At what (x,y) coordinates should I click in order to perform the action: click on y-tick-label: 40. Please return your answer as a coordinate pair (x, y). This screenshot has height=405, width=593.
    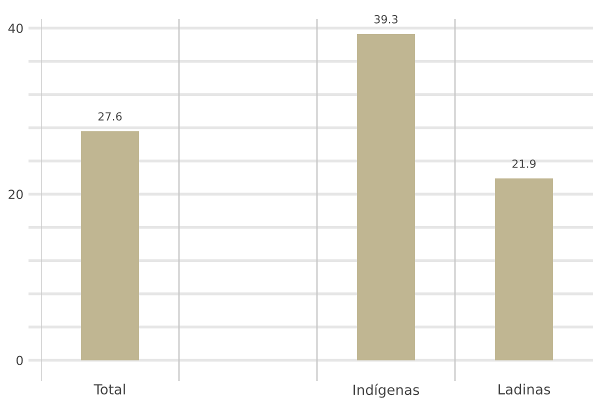
    Looking at the image, I should click on (15, 29).